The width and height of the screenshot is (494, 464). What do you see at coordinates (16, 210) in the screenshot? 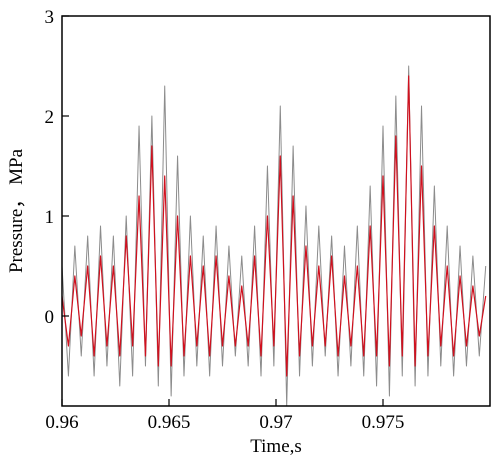
I see `y-axis-title: Pressure， MPa` at bounding box center [16, 210].